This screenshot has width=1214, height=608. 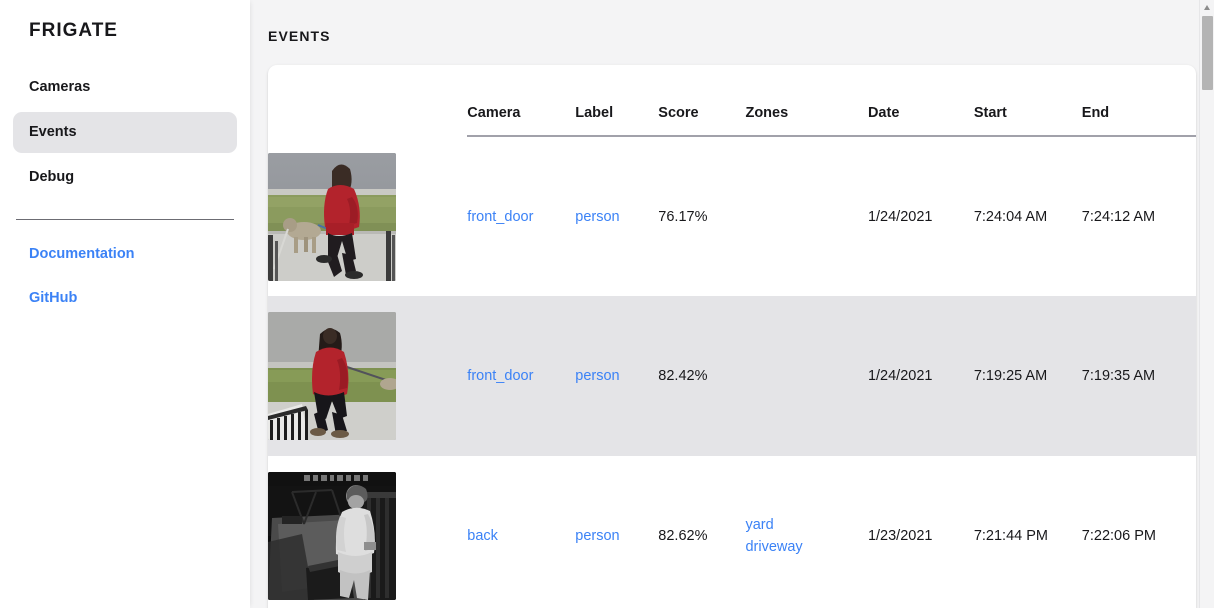 I want to click on event-thumbnail-person-white-shirt-night-infrared, so click(x=332, y=536).